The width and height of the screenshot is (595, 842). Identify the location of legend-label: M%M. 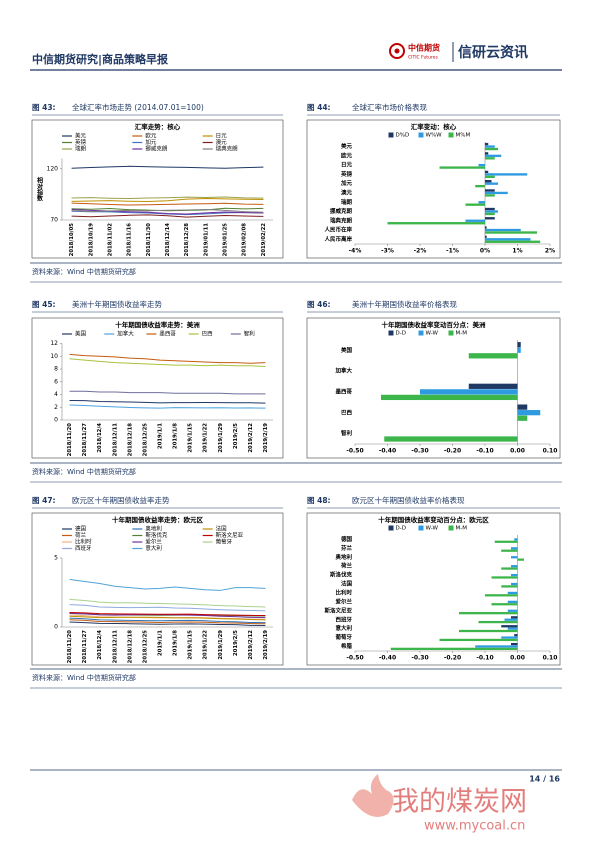
(463, 136).